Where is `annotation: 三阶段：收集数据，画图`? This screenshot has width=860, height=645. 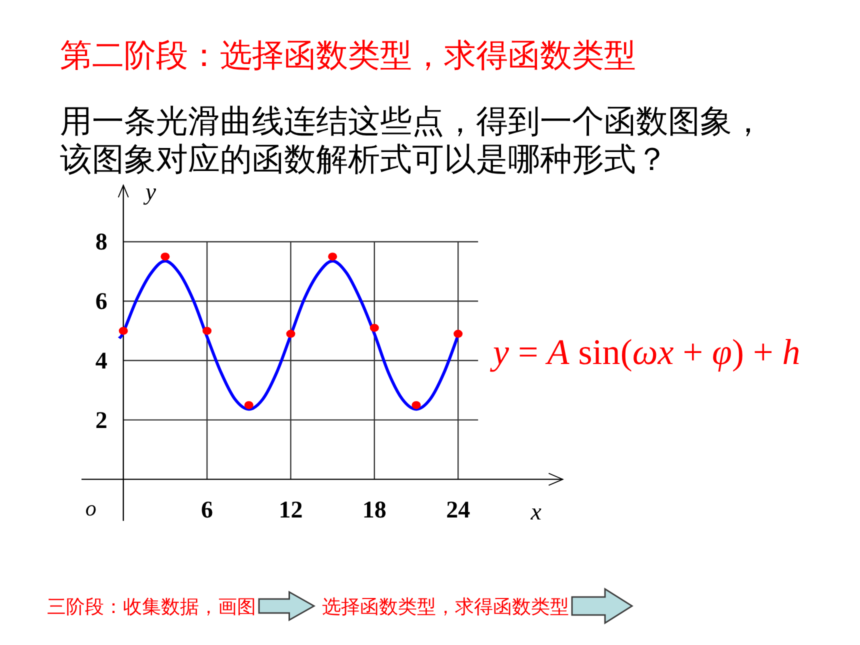 annotation: 三阶段：收集数据，画图 is located at coordinates (151, 607).